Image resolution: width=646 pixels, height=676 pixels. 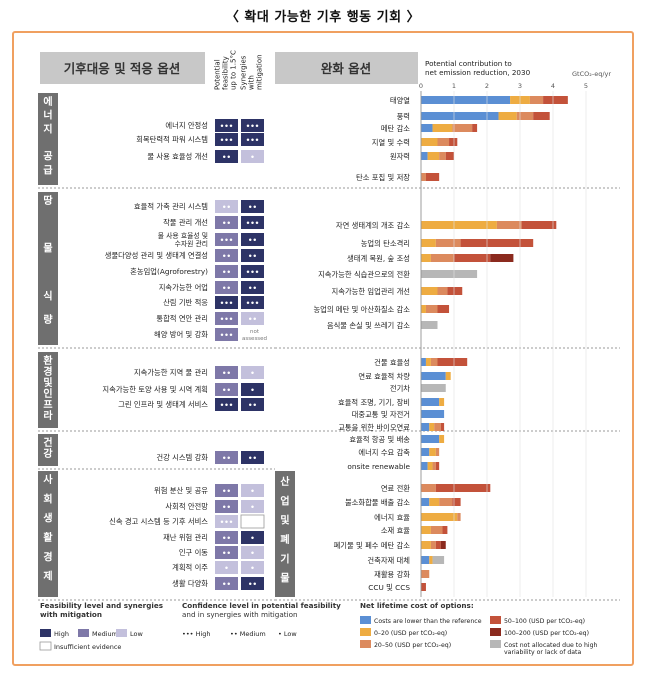 What do you see at coordinates (177, 156) in the screenshot?
I see `adaptation-option-label: 물 사용 효율성 개선` at bounding box center [177, 156].